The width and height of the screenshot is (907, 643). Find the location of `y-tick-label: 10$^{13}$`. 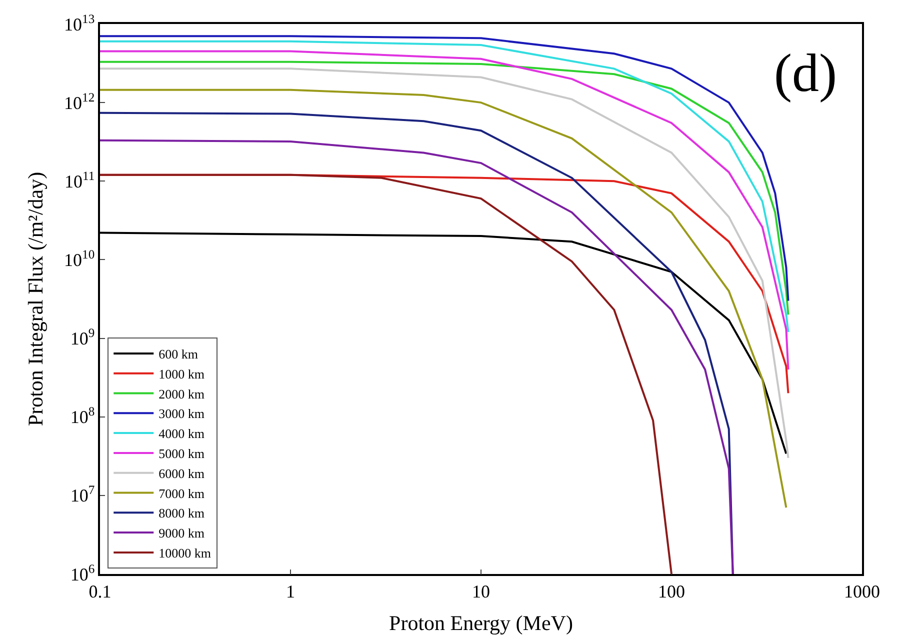

y-tick-label: 10$^{13}$ is located at coordinates (79, 23).